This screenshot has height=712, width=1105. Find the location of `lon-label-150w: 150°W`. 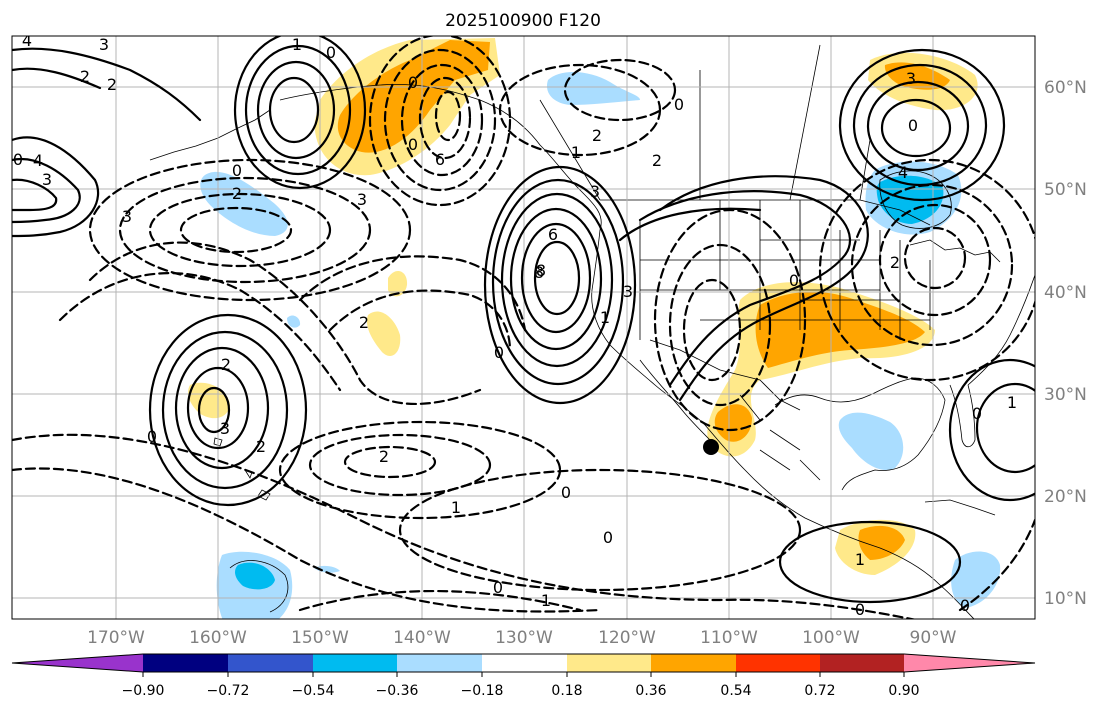

lon-label-150w: 150°W is located at coordinates (320, 638).